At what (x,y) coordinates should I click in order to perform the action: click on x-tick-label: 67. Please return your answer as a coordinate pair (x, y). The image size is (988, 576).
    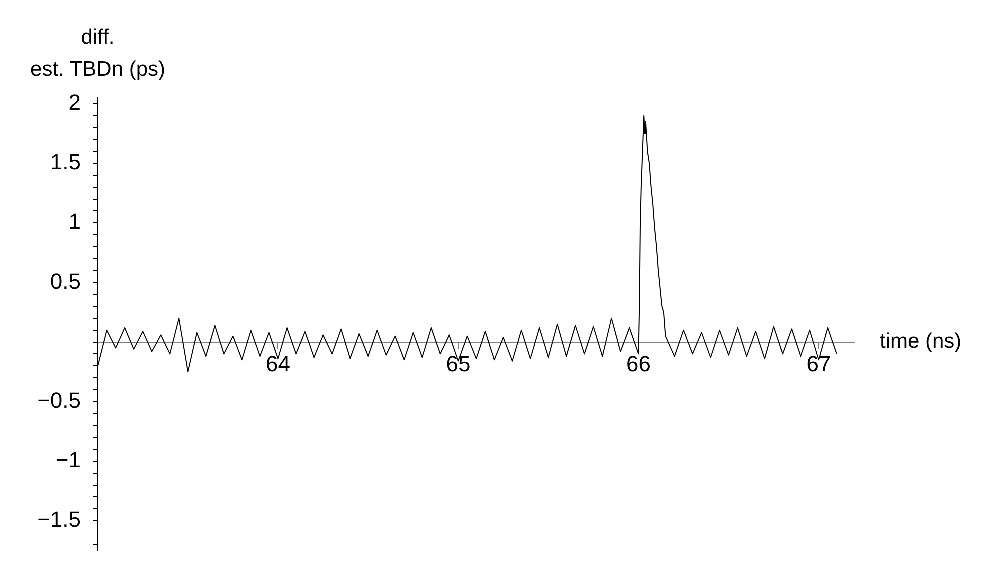
    Looking at the image, I should click on (819, 364).